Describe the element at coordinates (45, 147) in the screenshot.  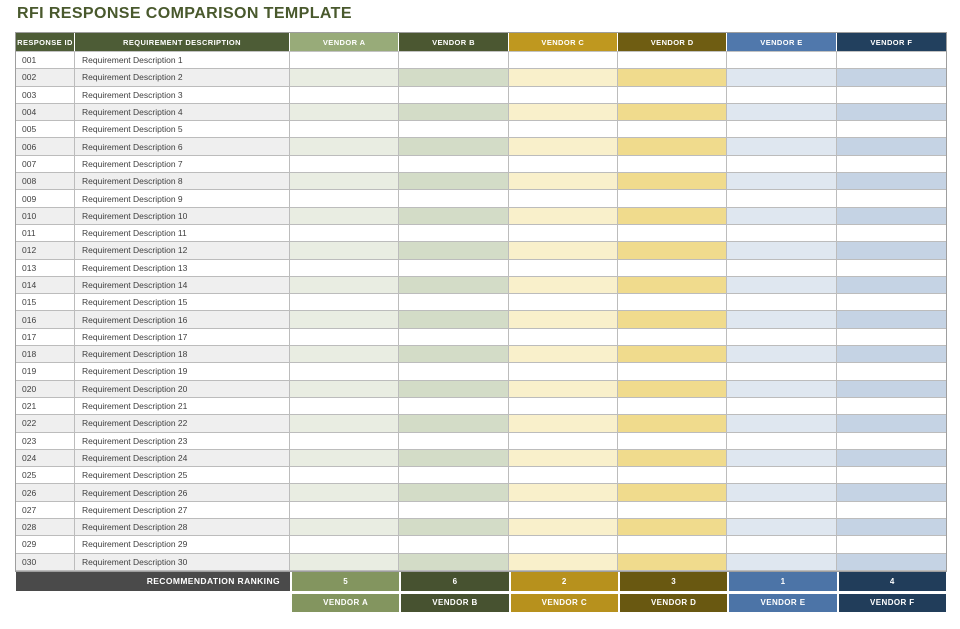
I see `response-id-cell: 006` at that location.